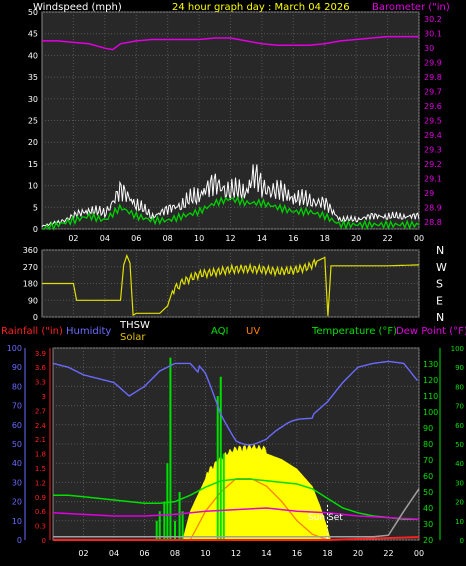 Image resolution: width=466 pixels, height=566 pixels. What do you see at coordinates (205, 553) in the screenshot?
I see `weather-x-tick: 10` at bounding box center [205, 553].